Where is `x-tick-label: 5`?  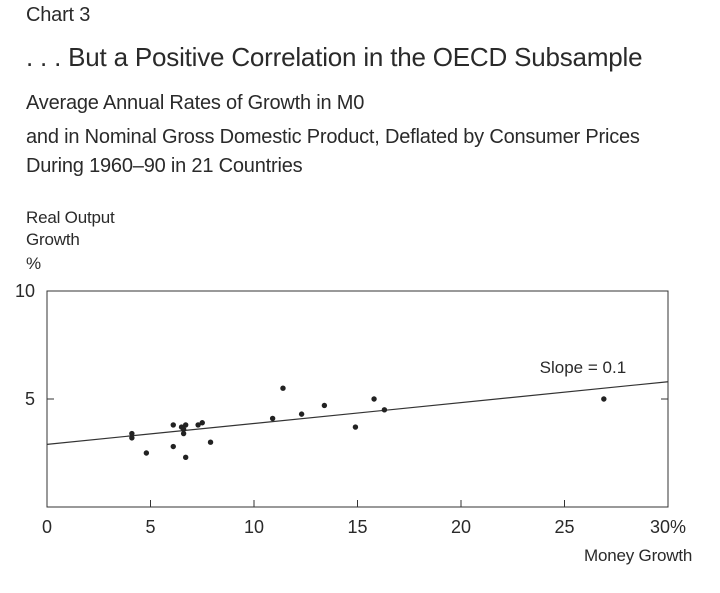
x-tick-label: 5 is located at coordinates (150, 527).